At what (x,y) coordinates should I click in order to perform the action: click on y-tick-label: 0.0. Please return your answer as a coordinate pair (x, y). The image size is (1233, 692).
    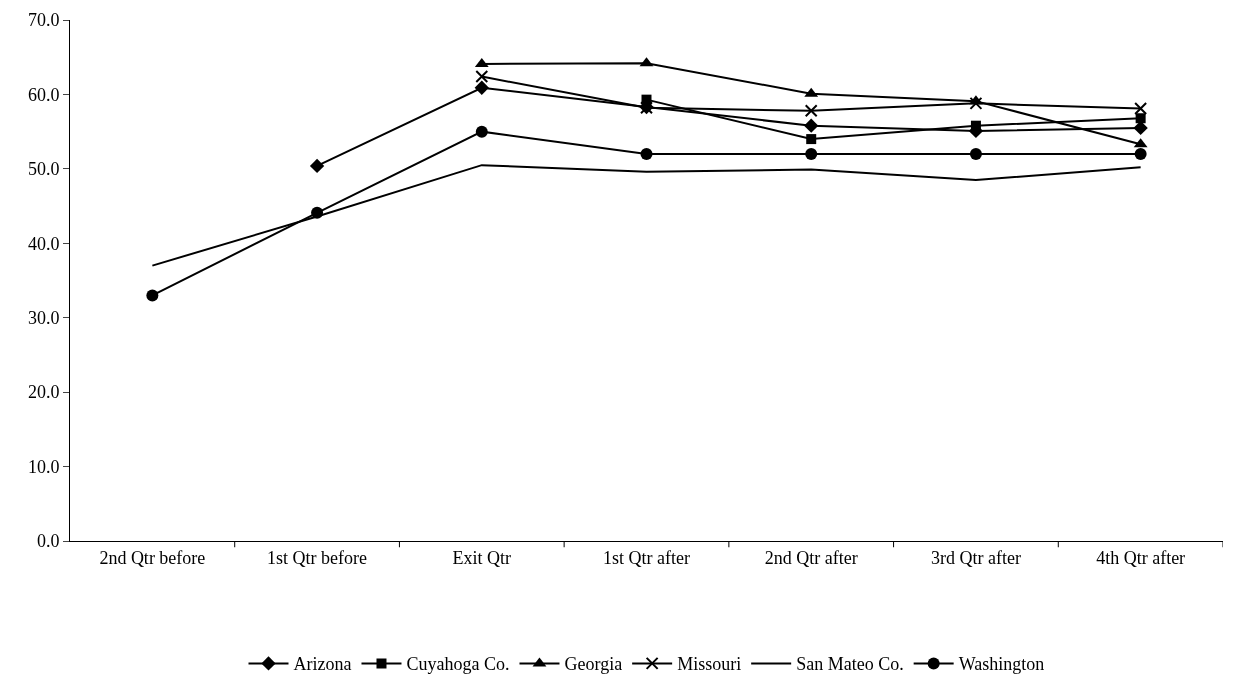
    Looking at the image, I should click on (48, 541).